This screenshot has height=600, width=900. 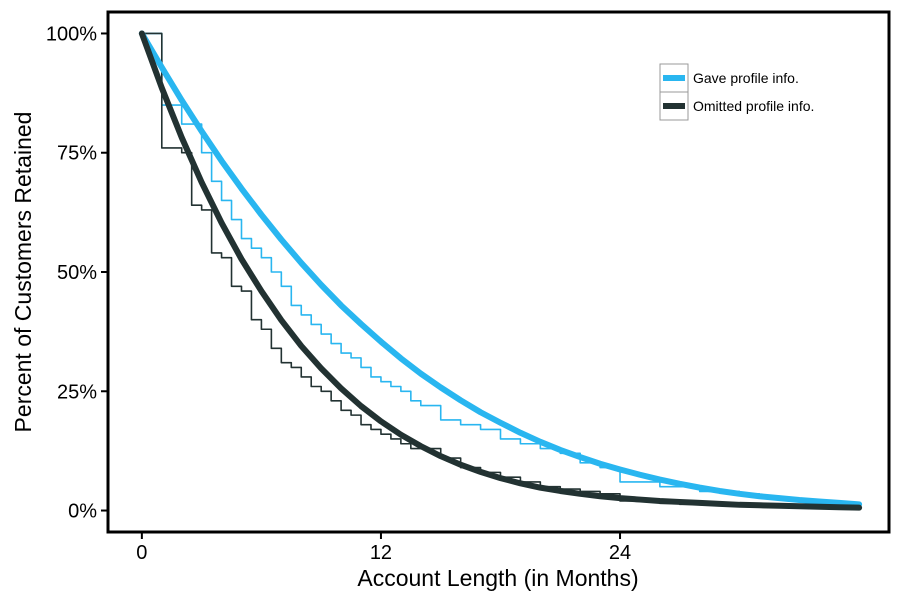 I want to click on x-axis-label: Account Length (in Months), so click(x=497, y=578).